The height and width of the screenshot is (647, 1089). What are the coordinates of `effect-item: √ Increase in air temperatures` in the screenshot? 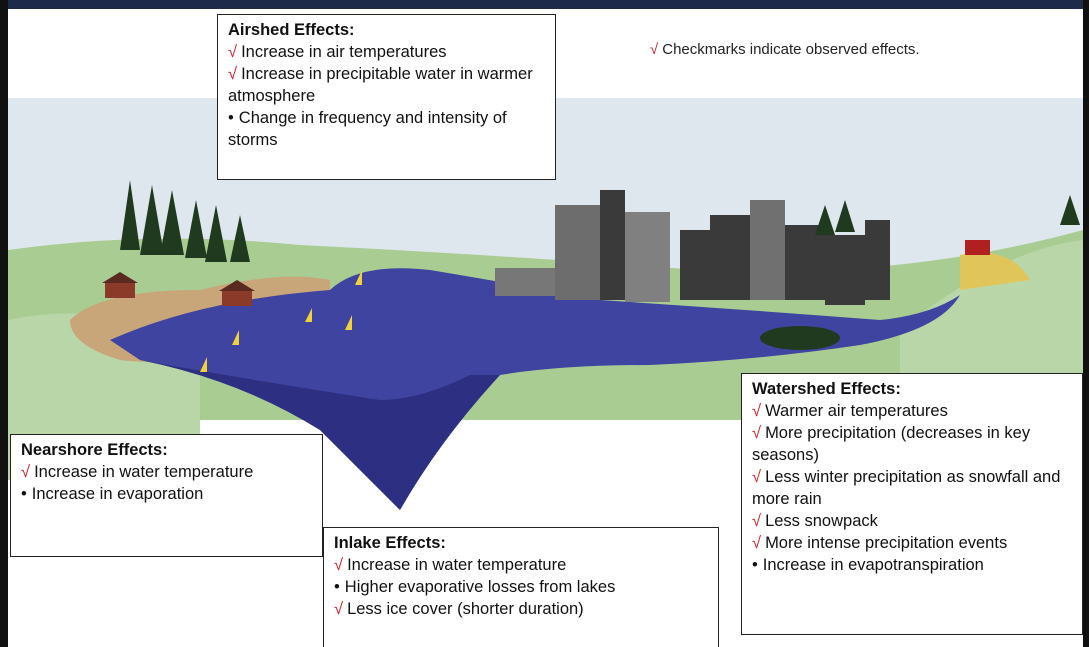 It's located at (386, 52).